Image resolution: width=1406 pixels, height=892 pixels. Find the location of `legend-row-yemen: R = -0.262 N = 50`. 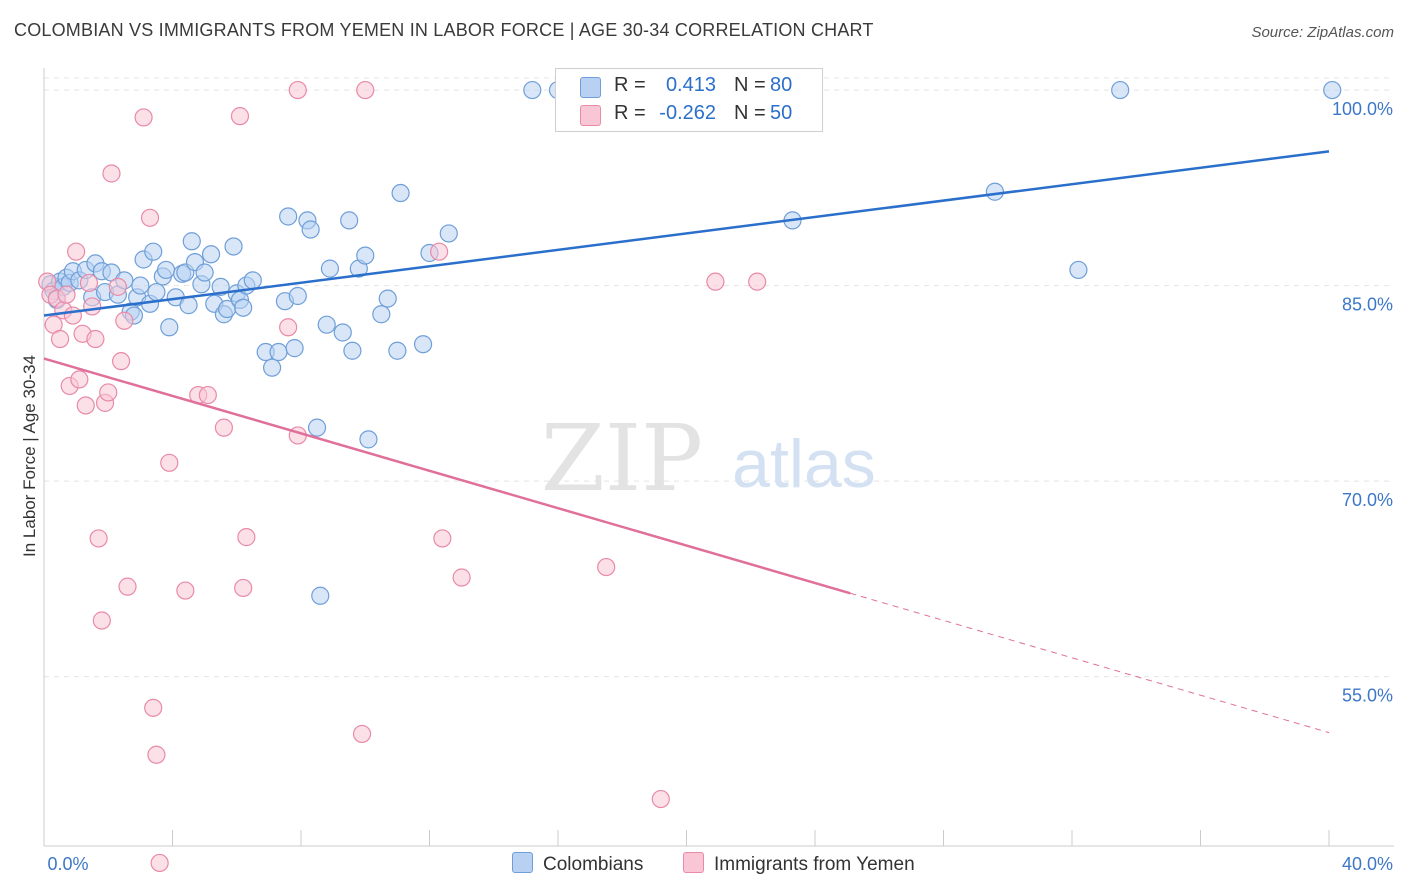

legend-row-yemen: R = -0.262 N = 50 is located at coordinates (689, 114).